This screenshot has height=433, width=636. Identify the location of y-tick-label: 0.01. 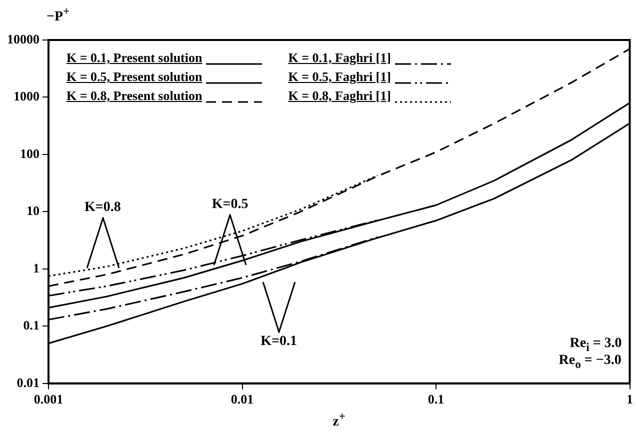
(28, 382).